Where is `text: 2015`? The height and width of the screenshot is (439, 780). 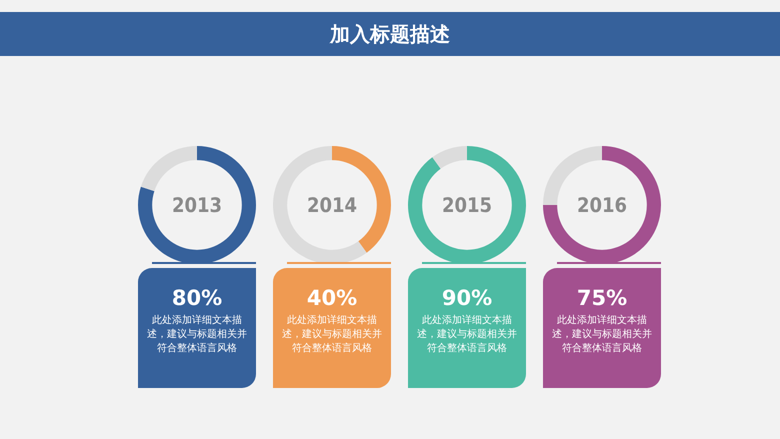
text: 2015 is located at coordinates (467, 205).